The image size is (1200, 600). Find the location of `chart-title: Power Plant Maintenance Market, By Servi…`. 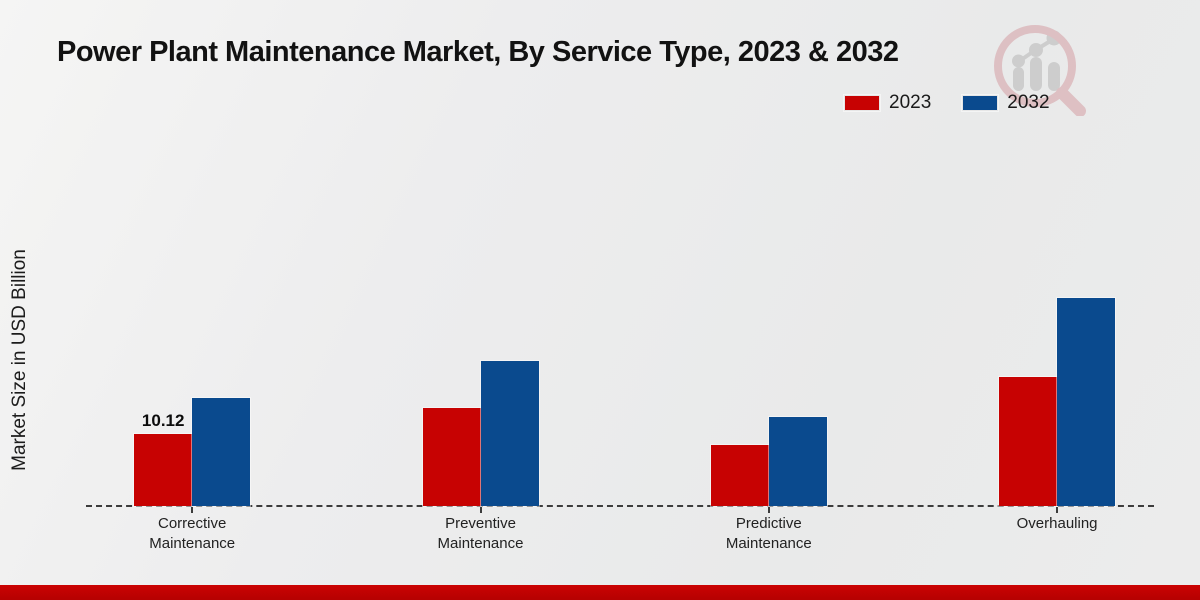

chart-title: Power Plant Maintenance Market, By Servi… is located at coordinates (478, 52).